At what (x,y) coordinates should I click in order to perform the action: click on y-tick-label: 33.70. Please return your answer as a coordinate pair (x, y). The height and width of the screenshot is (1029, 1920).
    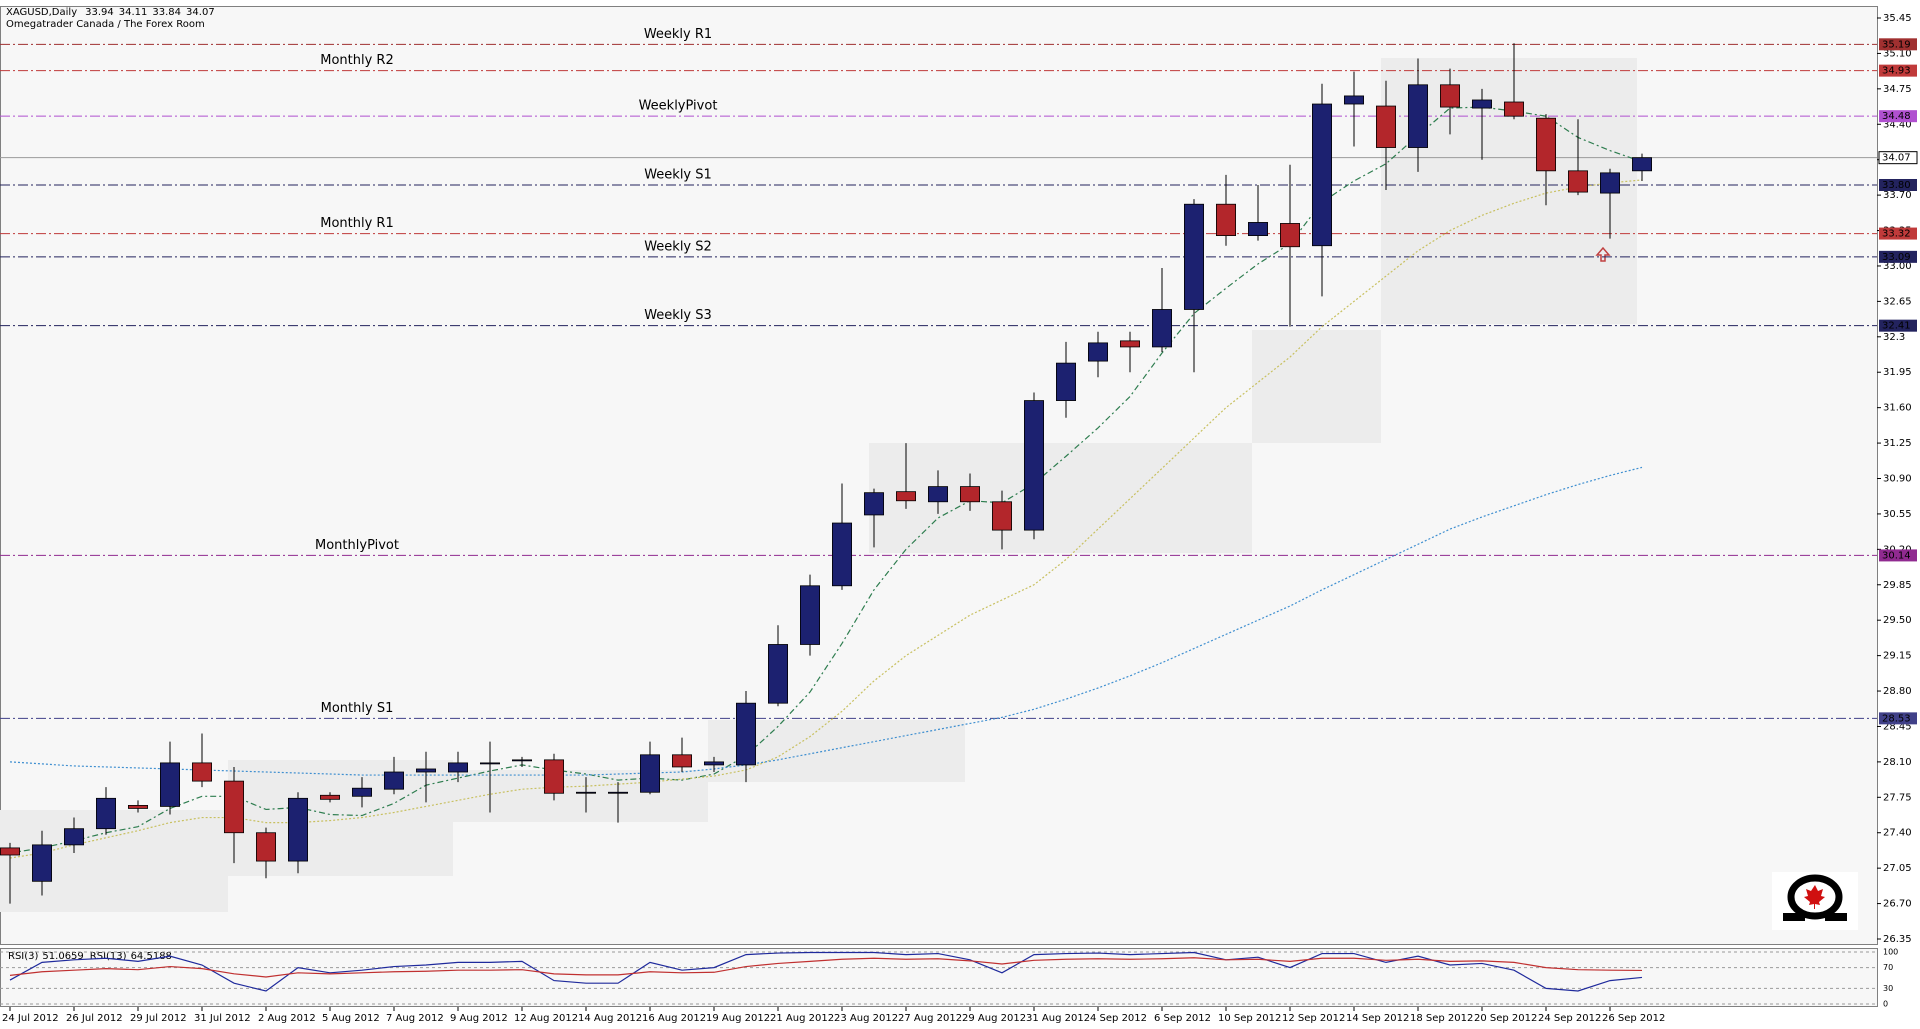
    Looking at the image, I should click on (1897, 195).